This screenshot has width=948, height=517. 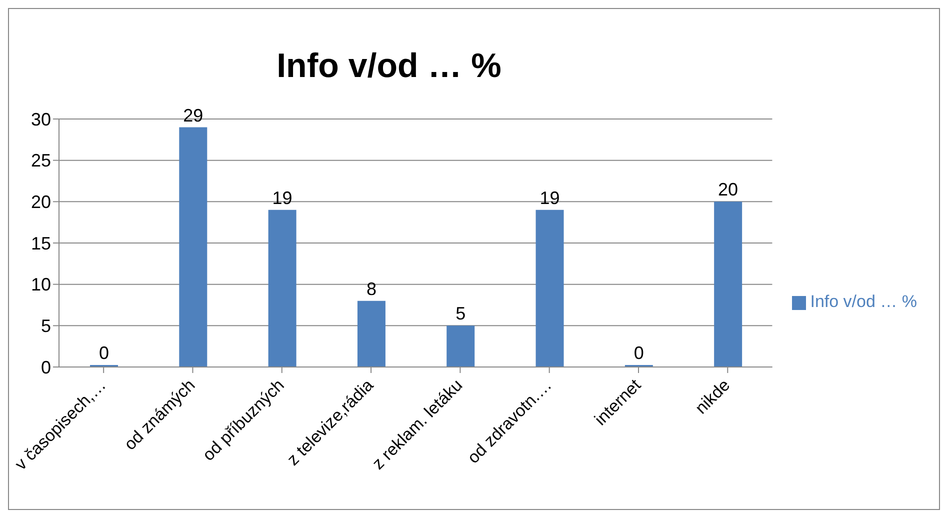 What do you see at coordinates (863, 301) in the screenshot?
I see `legend-label: Info v/od … %` at bounding box center [863, 301].